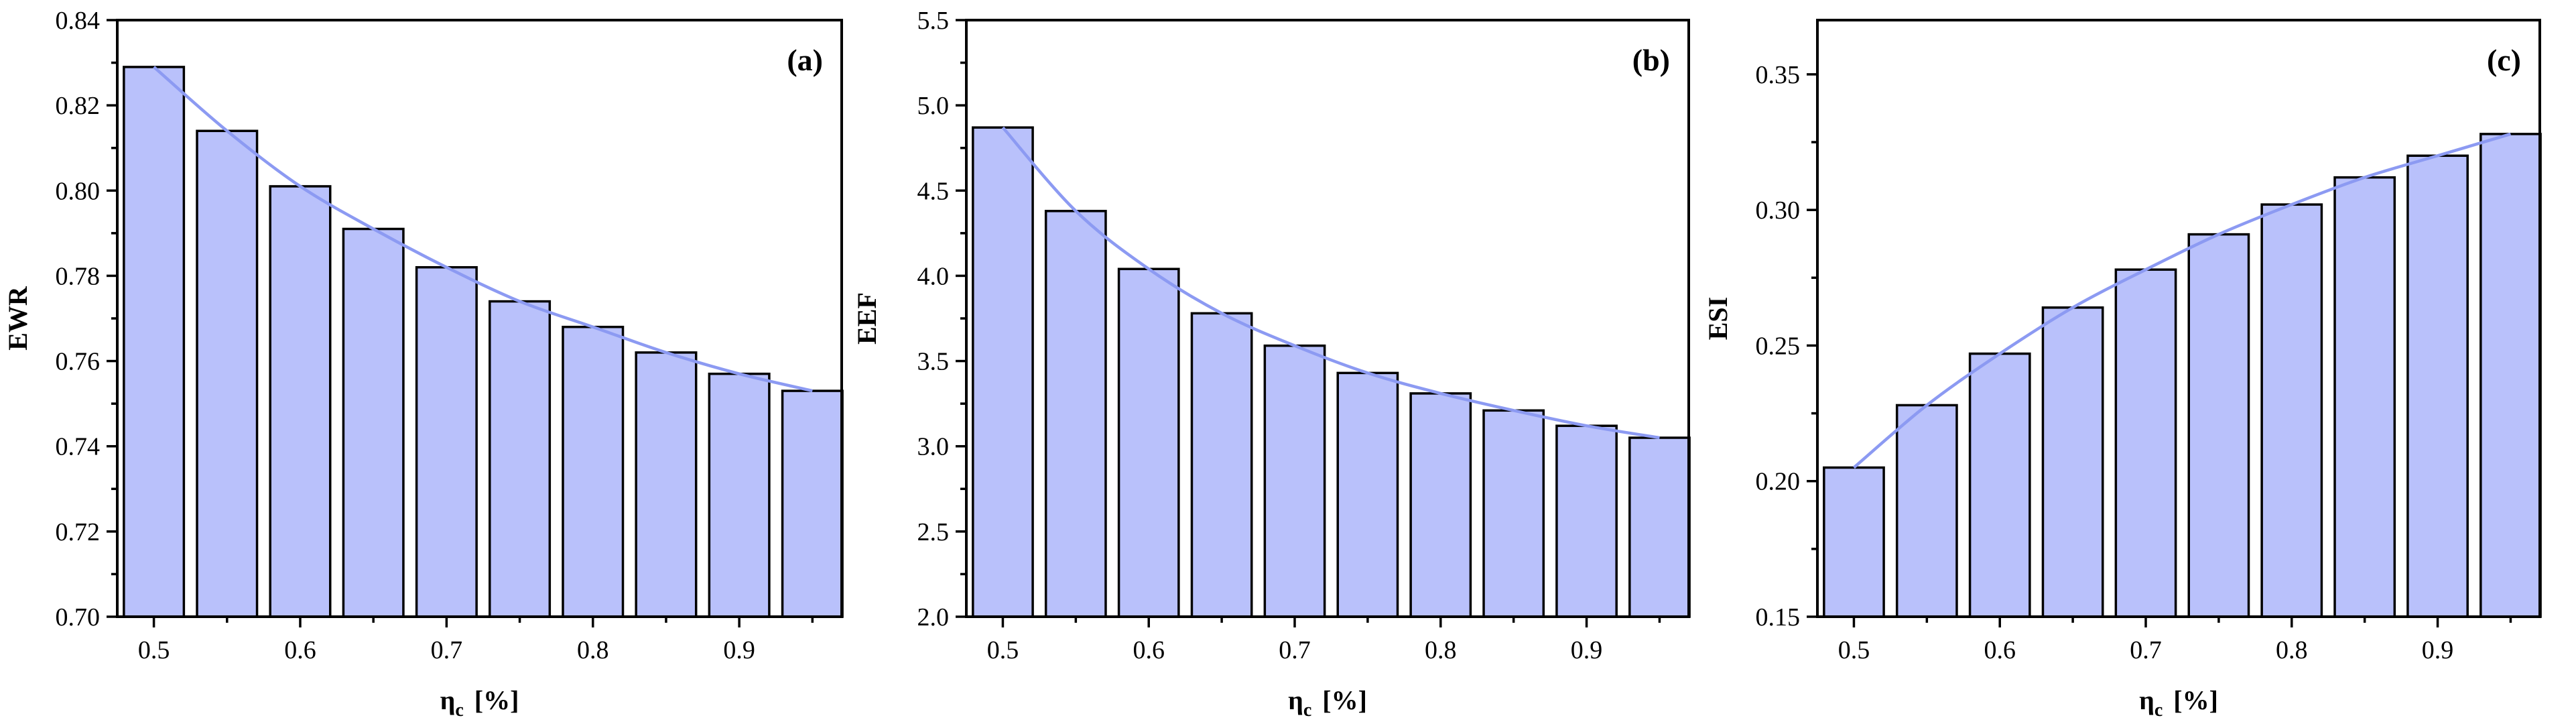  What do you see at coordinates (78, 447) in the screenshot?
I see `y-tick-label: 0.74` at bounding box center [78, 447].